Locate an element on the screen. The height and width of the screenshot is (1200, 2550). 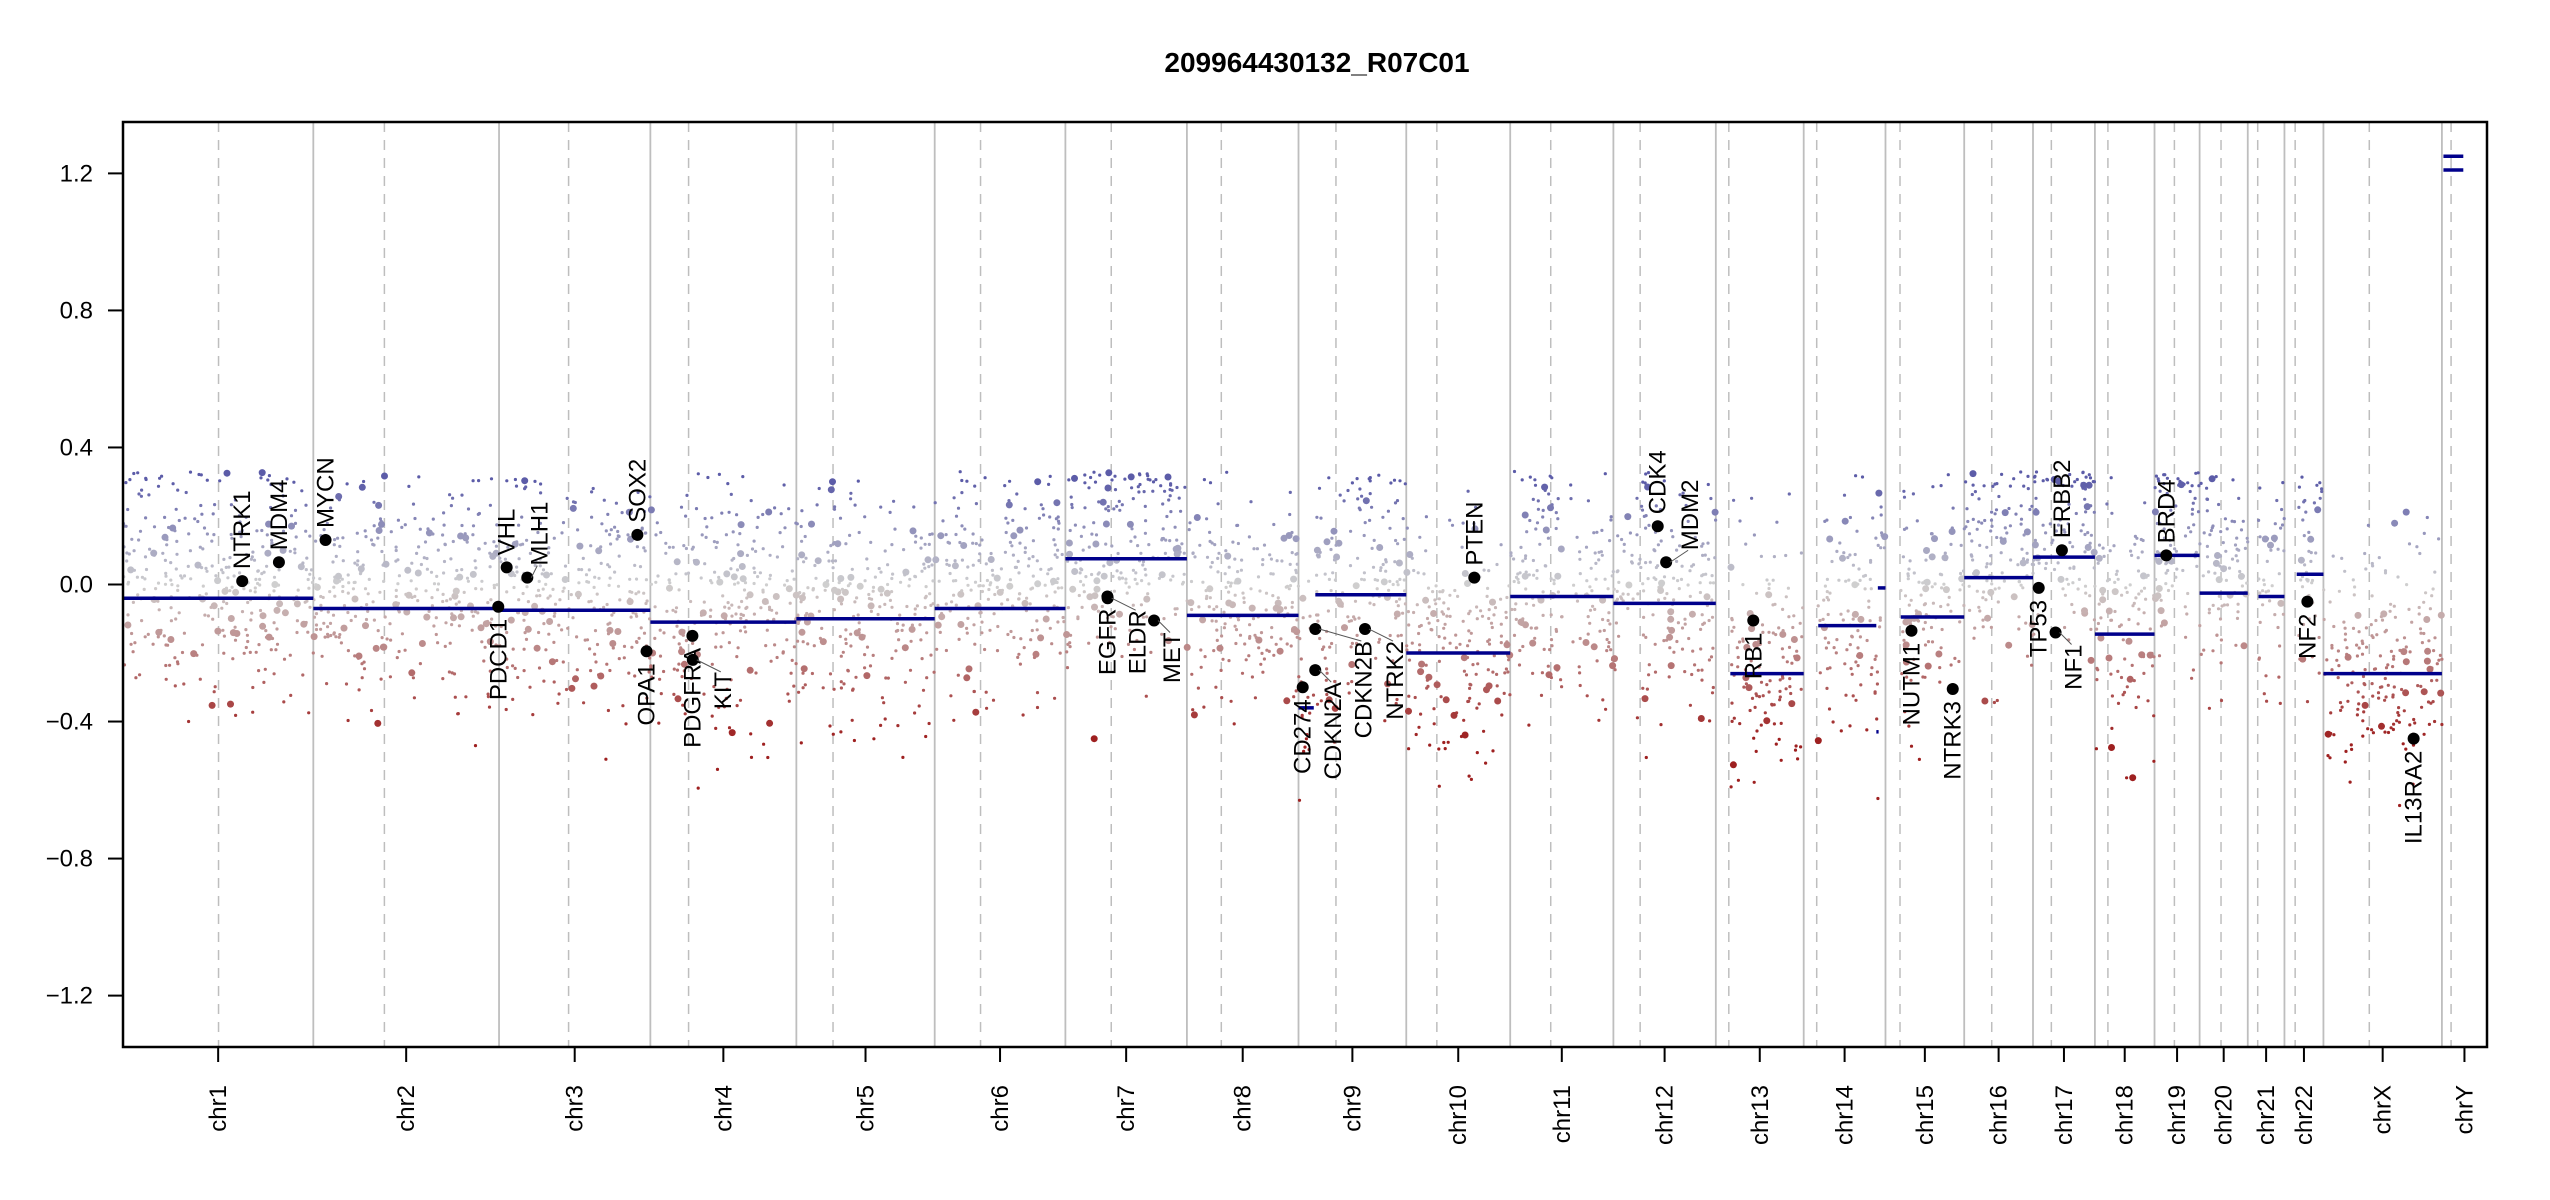
gene-leader-line is located at coordinates (2065, 638).